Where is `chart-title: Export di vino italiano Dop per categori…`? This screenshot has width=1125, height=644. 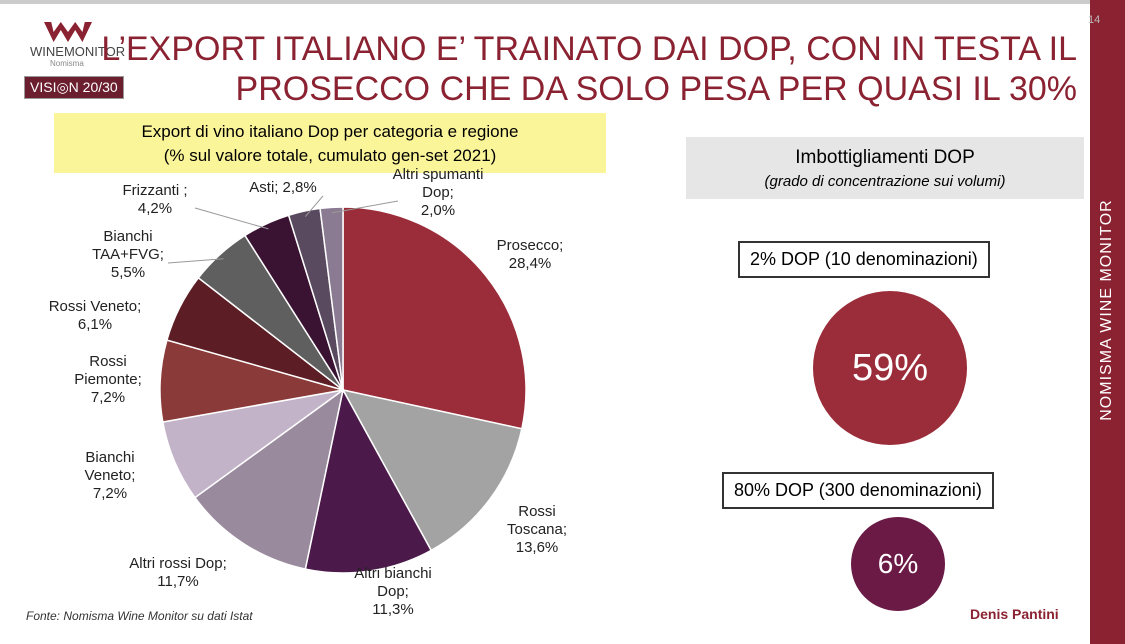 chart-title: Export di vino italiano Dop per categori… is located at coordinates (330, 131).